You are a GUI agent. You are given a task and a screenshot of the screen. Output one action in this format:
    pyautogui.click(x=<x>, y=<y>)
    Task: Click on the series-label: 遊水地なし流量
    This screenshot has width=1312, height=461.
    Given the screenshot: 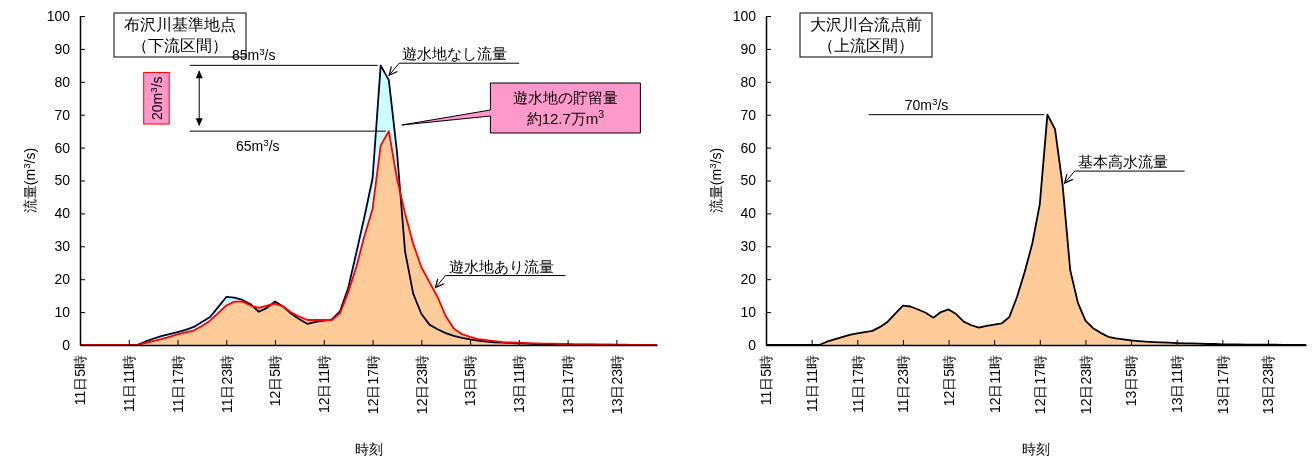 What is the action you would take?
    pyautogui.click(x=455, y=54)
    